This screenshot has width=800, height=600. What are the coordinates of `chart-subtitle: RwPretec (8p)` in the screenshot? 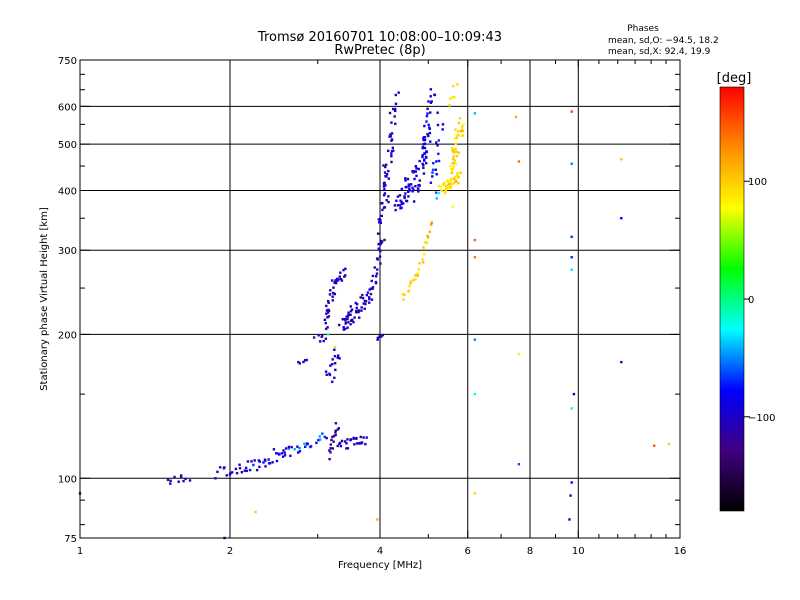 It's located at (379, 50).